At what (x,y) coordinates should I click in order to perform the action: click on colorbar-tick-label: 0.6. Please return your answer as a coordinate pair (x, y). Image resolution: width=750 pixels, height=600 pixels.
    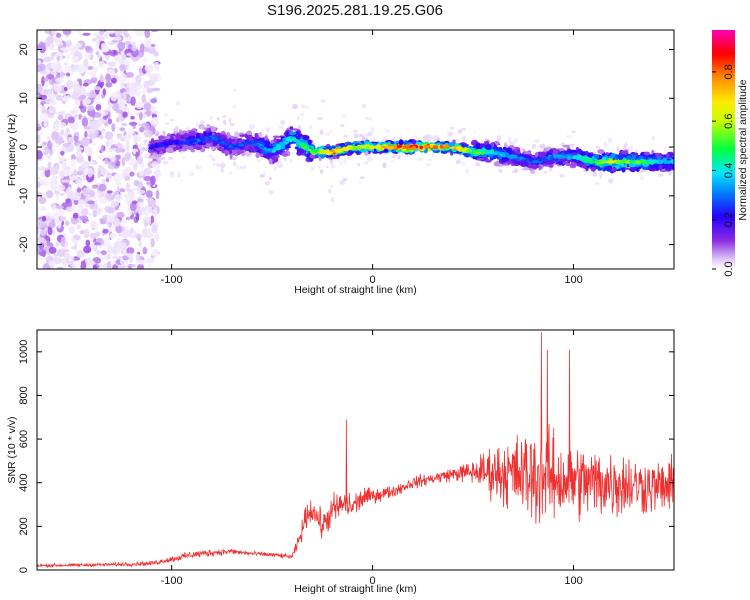
    Looking at the image, I should click on (729, 121).